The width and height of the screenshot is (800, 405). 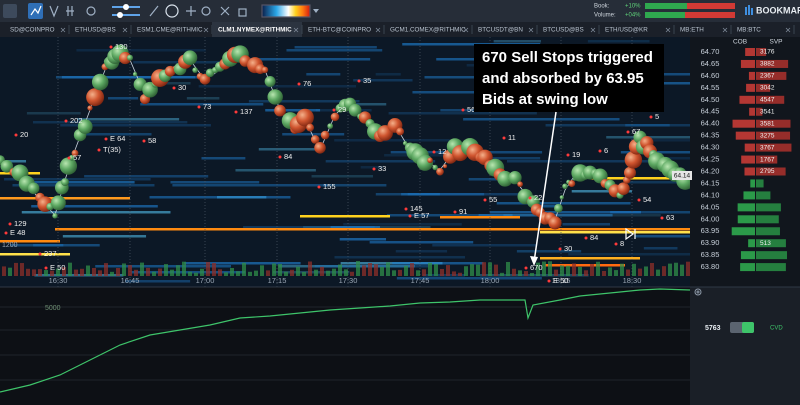 I want to click on svp-value: 1767, so click(x=767, y=159).